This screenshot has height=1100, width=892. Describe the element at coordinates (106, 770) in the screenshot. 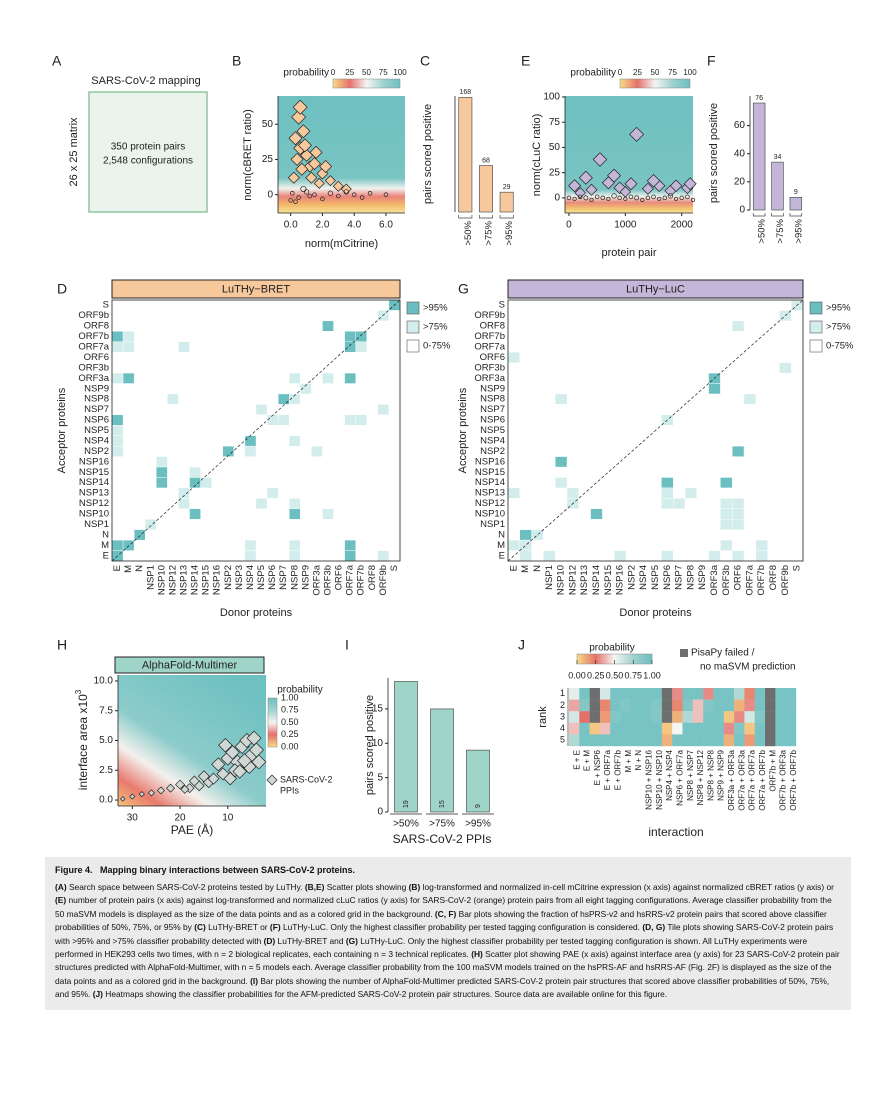

I see `y-tick-label: 2.5` at that location.